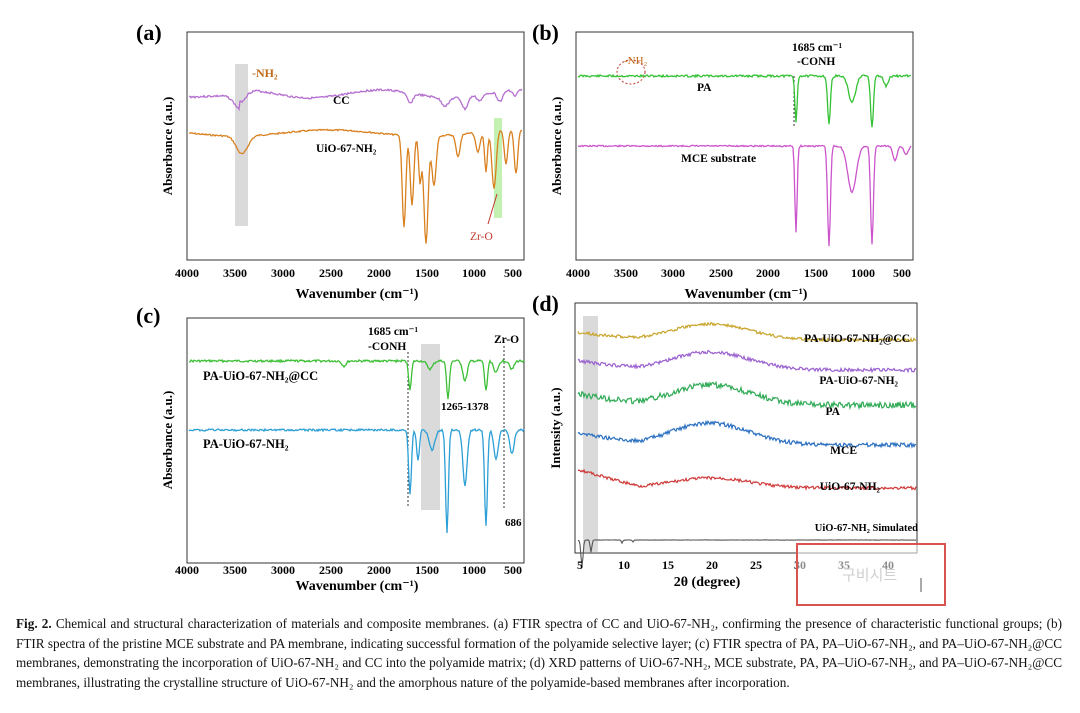 The image size is (1080, 713). What do you see at coordinates (816, 62) in the screenshot?
I see `panel-b-annotation-conh: -CONH` at bounding box center [816, 62].